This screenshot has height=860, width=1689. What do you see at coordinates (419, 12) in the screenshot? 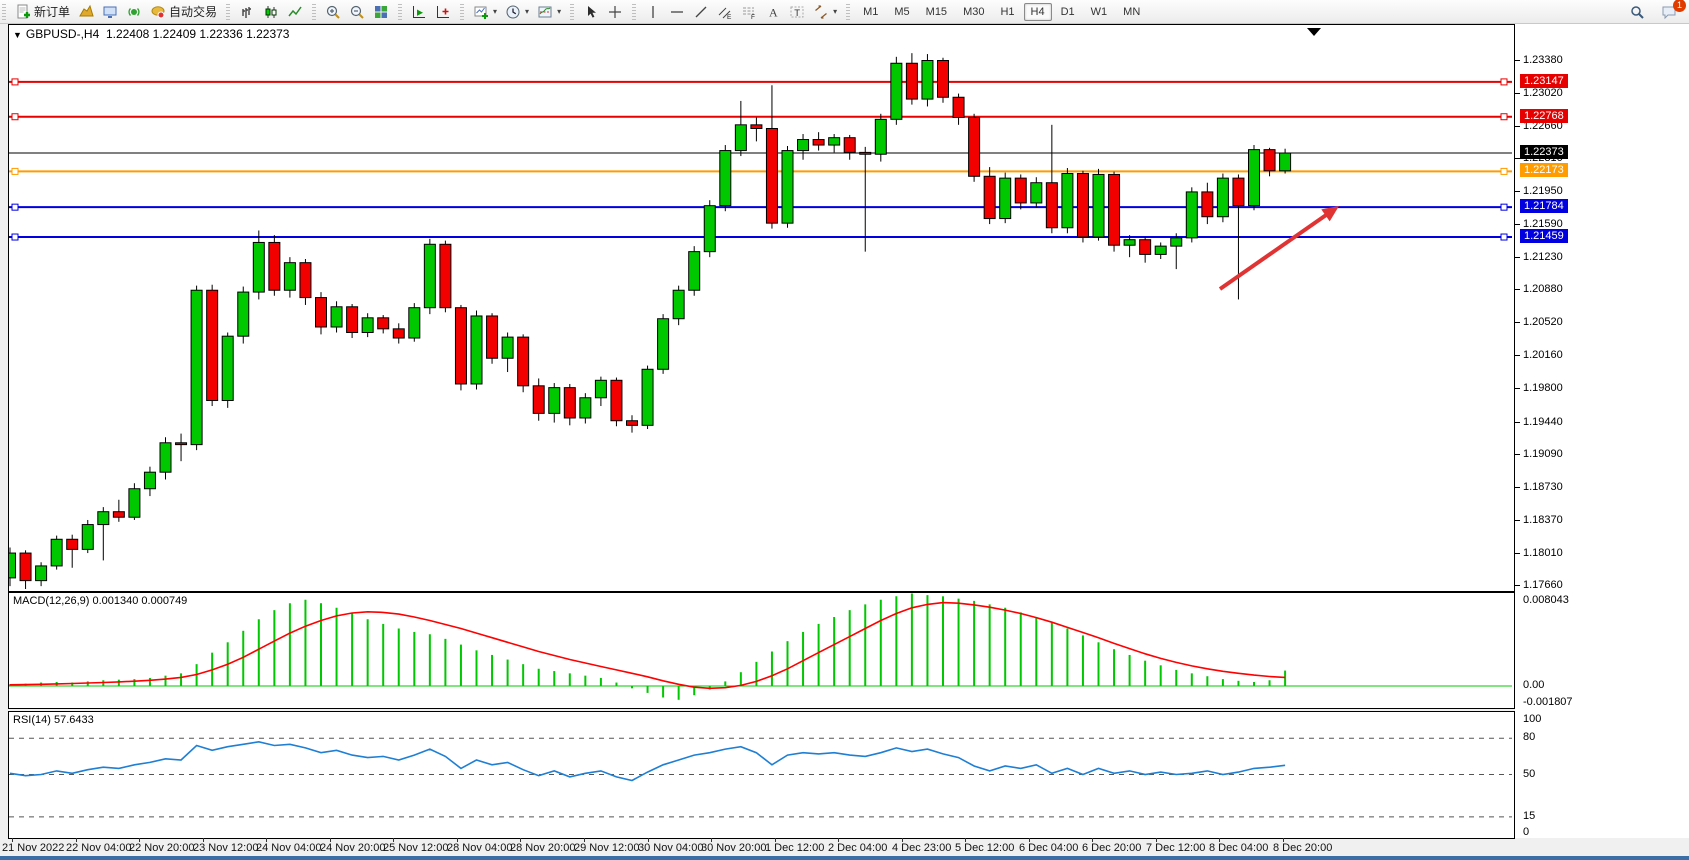
I see `auto-scroll-button` at bounding box center [419, 12].